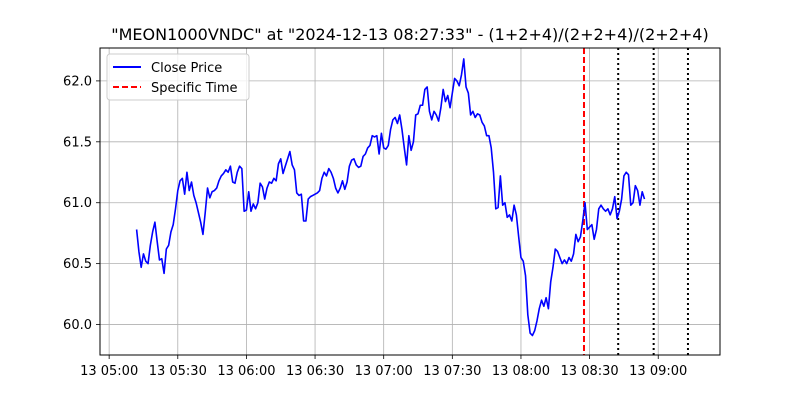 This screenshot has width=800, height=400. Describe the element at coordinates (77, 142) in the screenshot. I see `y-tick-label: 61.5` at that location.